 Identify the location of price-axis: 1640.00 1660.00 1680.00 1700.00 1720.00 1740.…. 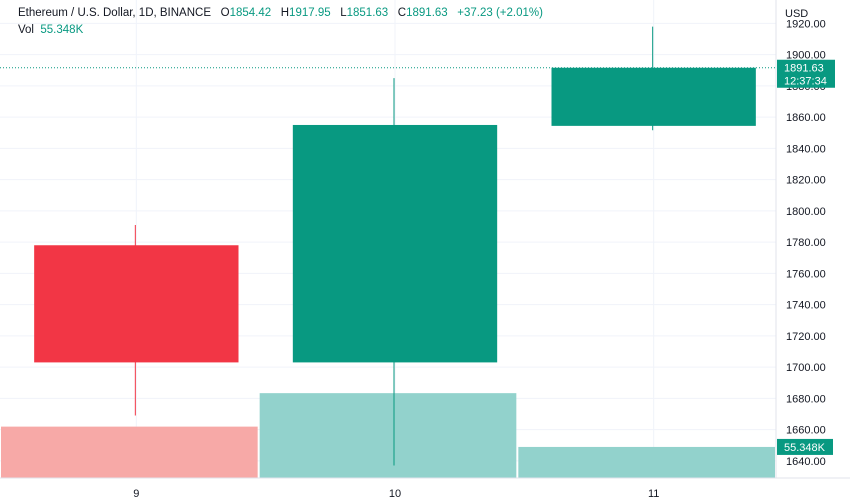
(806, 242).